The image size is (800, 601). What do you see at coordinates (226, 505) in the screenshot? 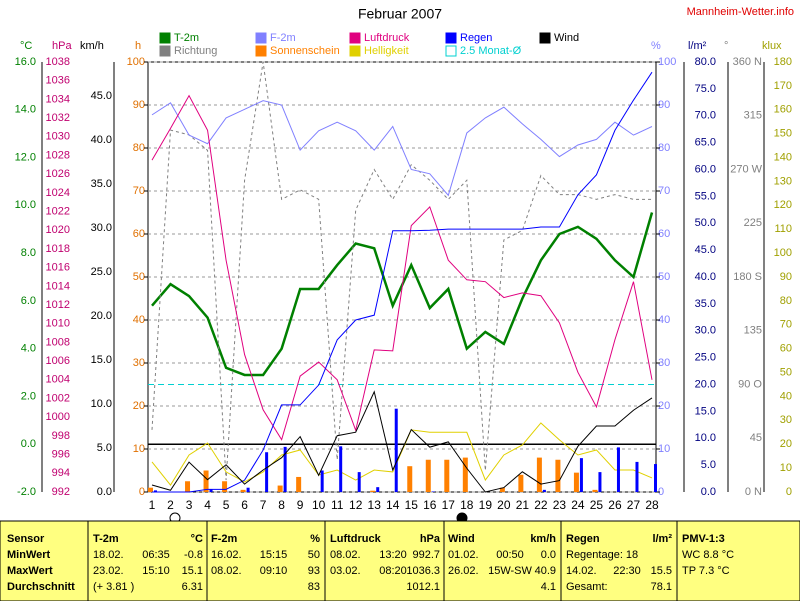
I see `x-tick-label: 5` at bounding box center [226, 505].